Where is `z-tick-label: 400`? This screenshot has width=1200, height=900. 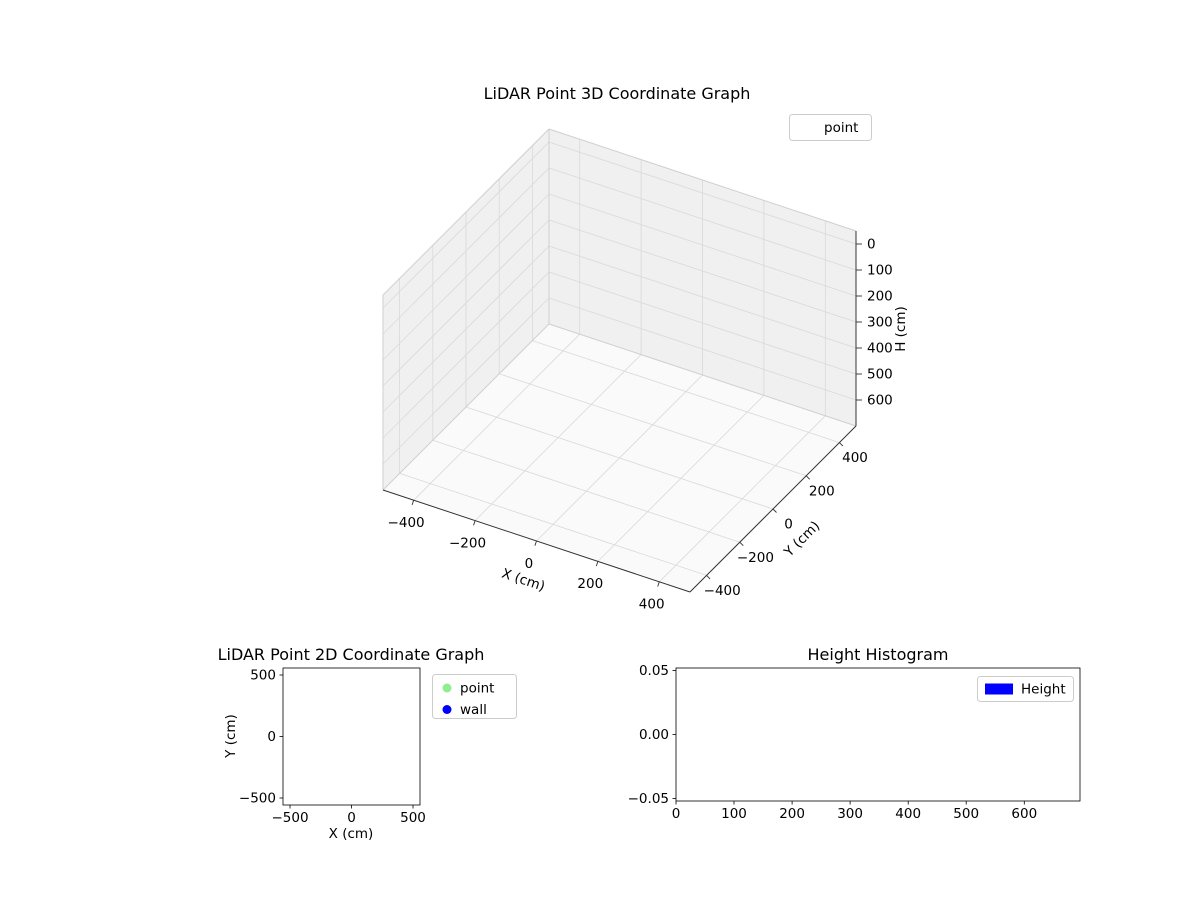
z-tick-label: 400 is located at coordinates (880, 349).